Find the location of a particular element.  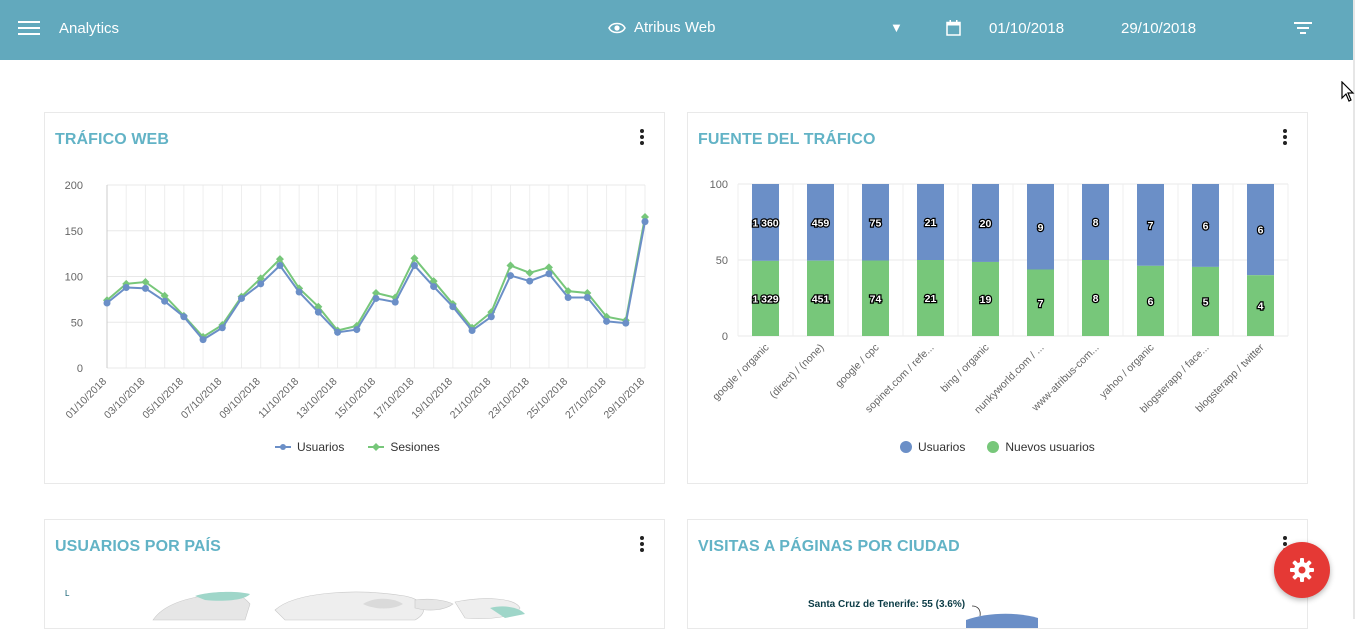

data-label-nuevos-usuarios: 7 is located at coordinates (1041, 304).